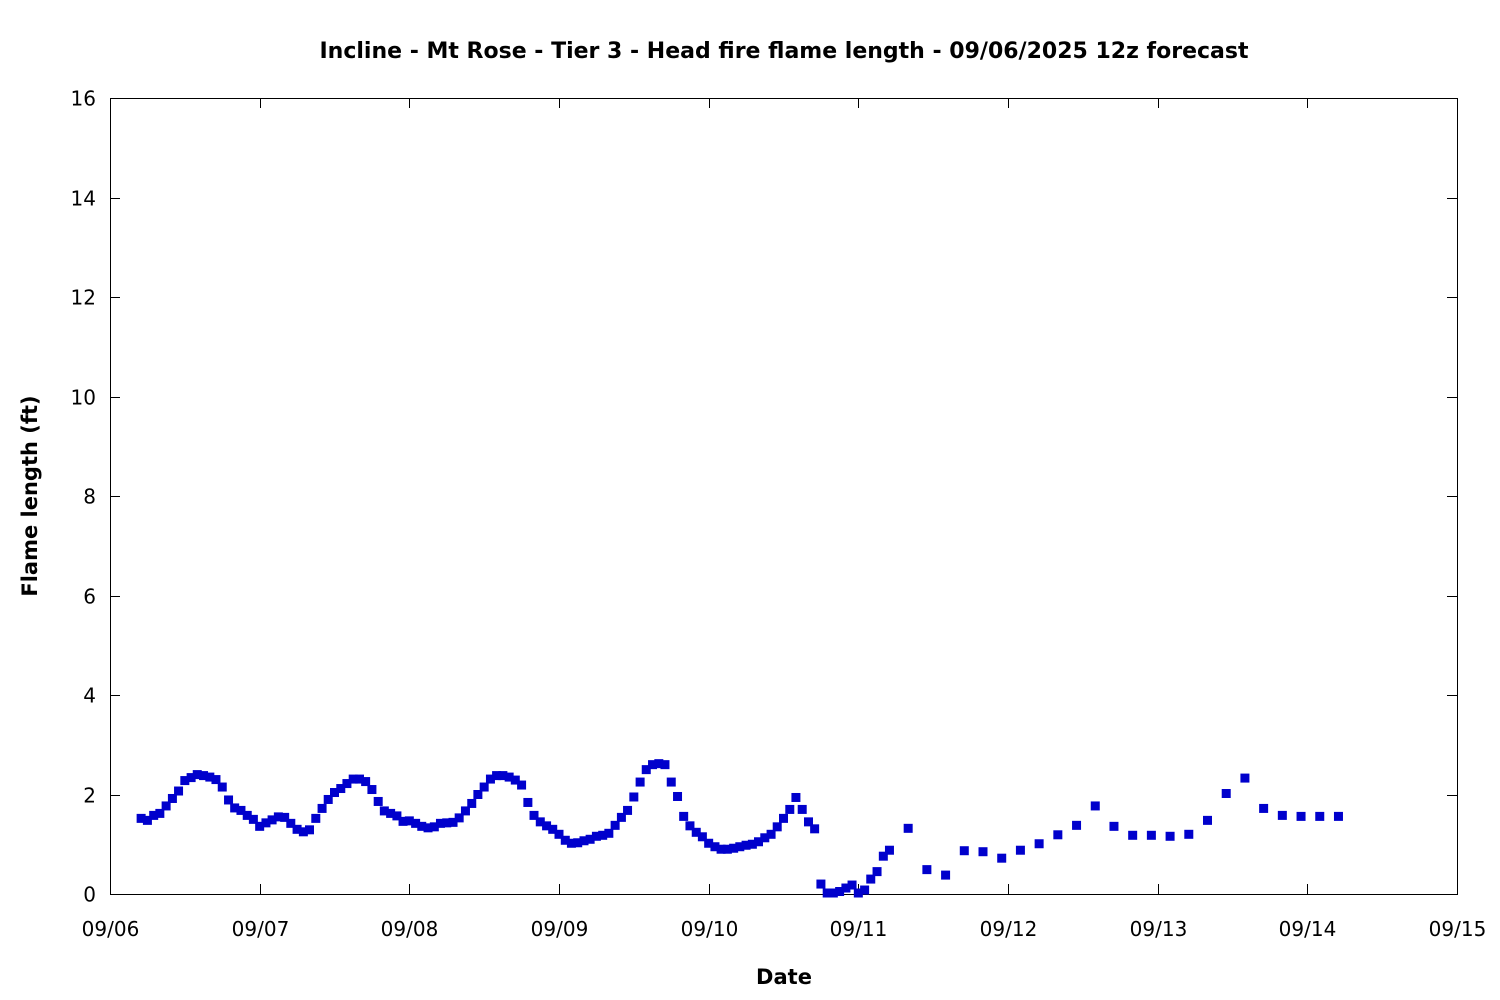 The height and width of the screenshot is (1000, 1500). Describe the element at coordinates (560, 929) in the screenshot. I see `x-tick-label: 09/09` at that location.